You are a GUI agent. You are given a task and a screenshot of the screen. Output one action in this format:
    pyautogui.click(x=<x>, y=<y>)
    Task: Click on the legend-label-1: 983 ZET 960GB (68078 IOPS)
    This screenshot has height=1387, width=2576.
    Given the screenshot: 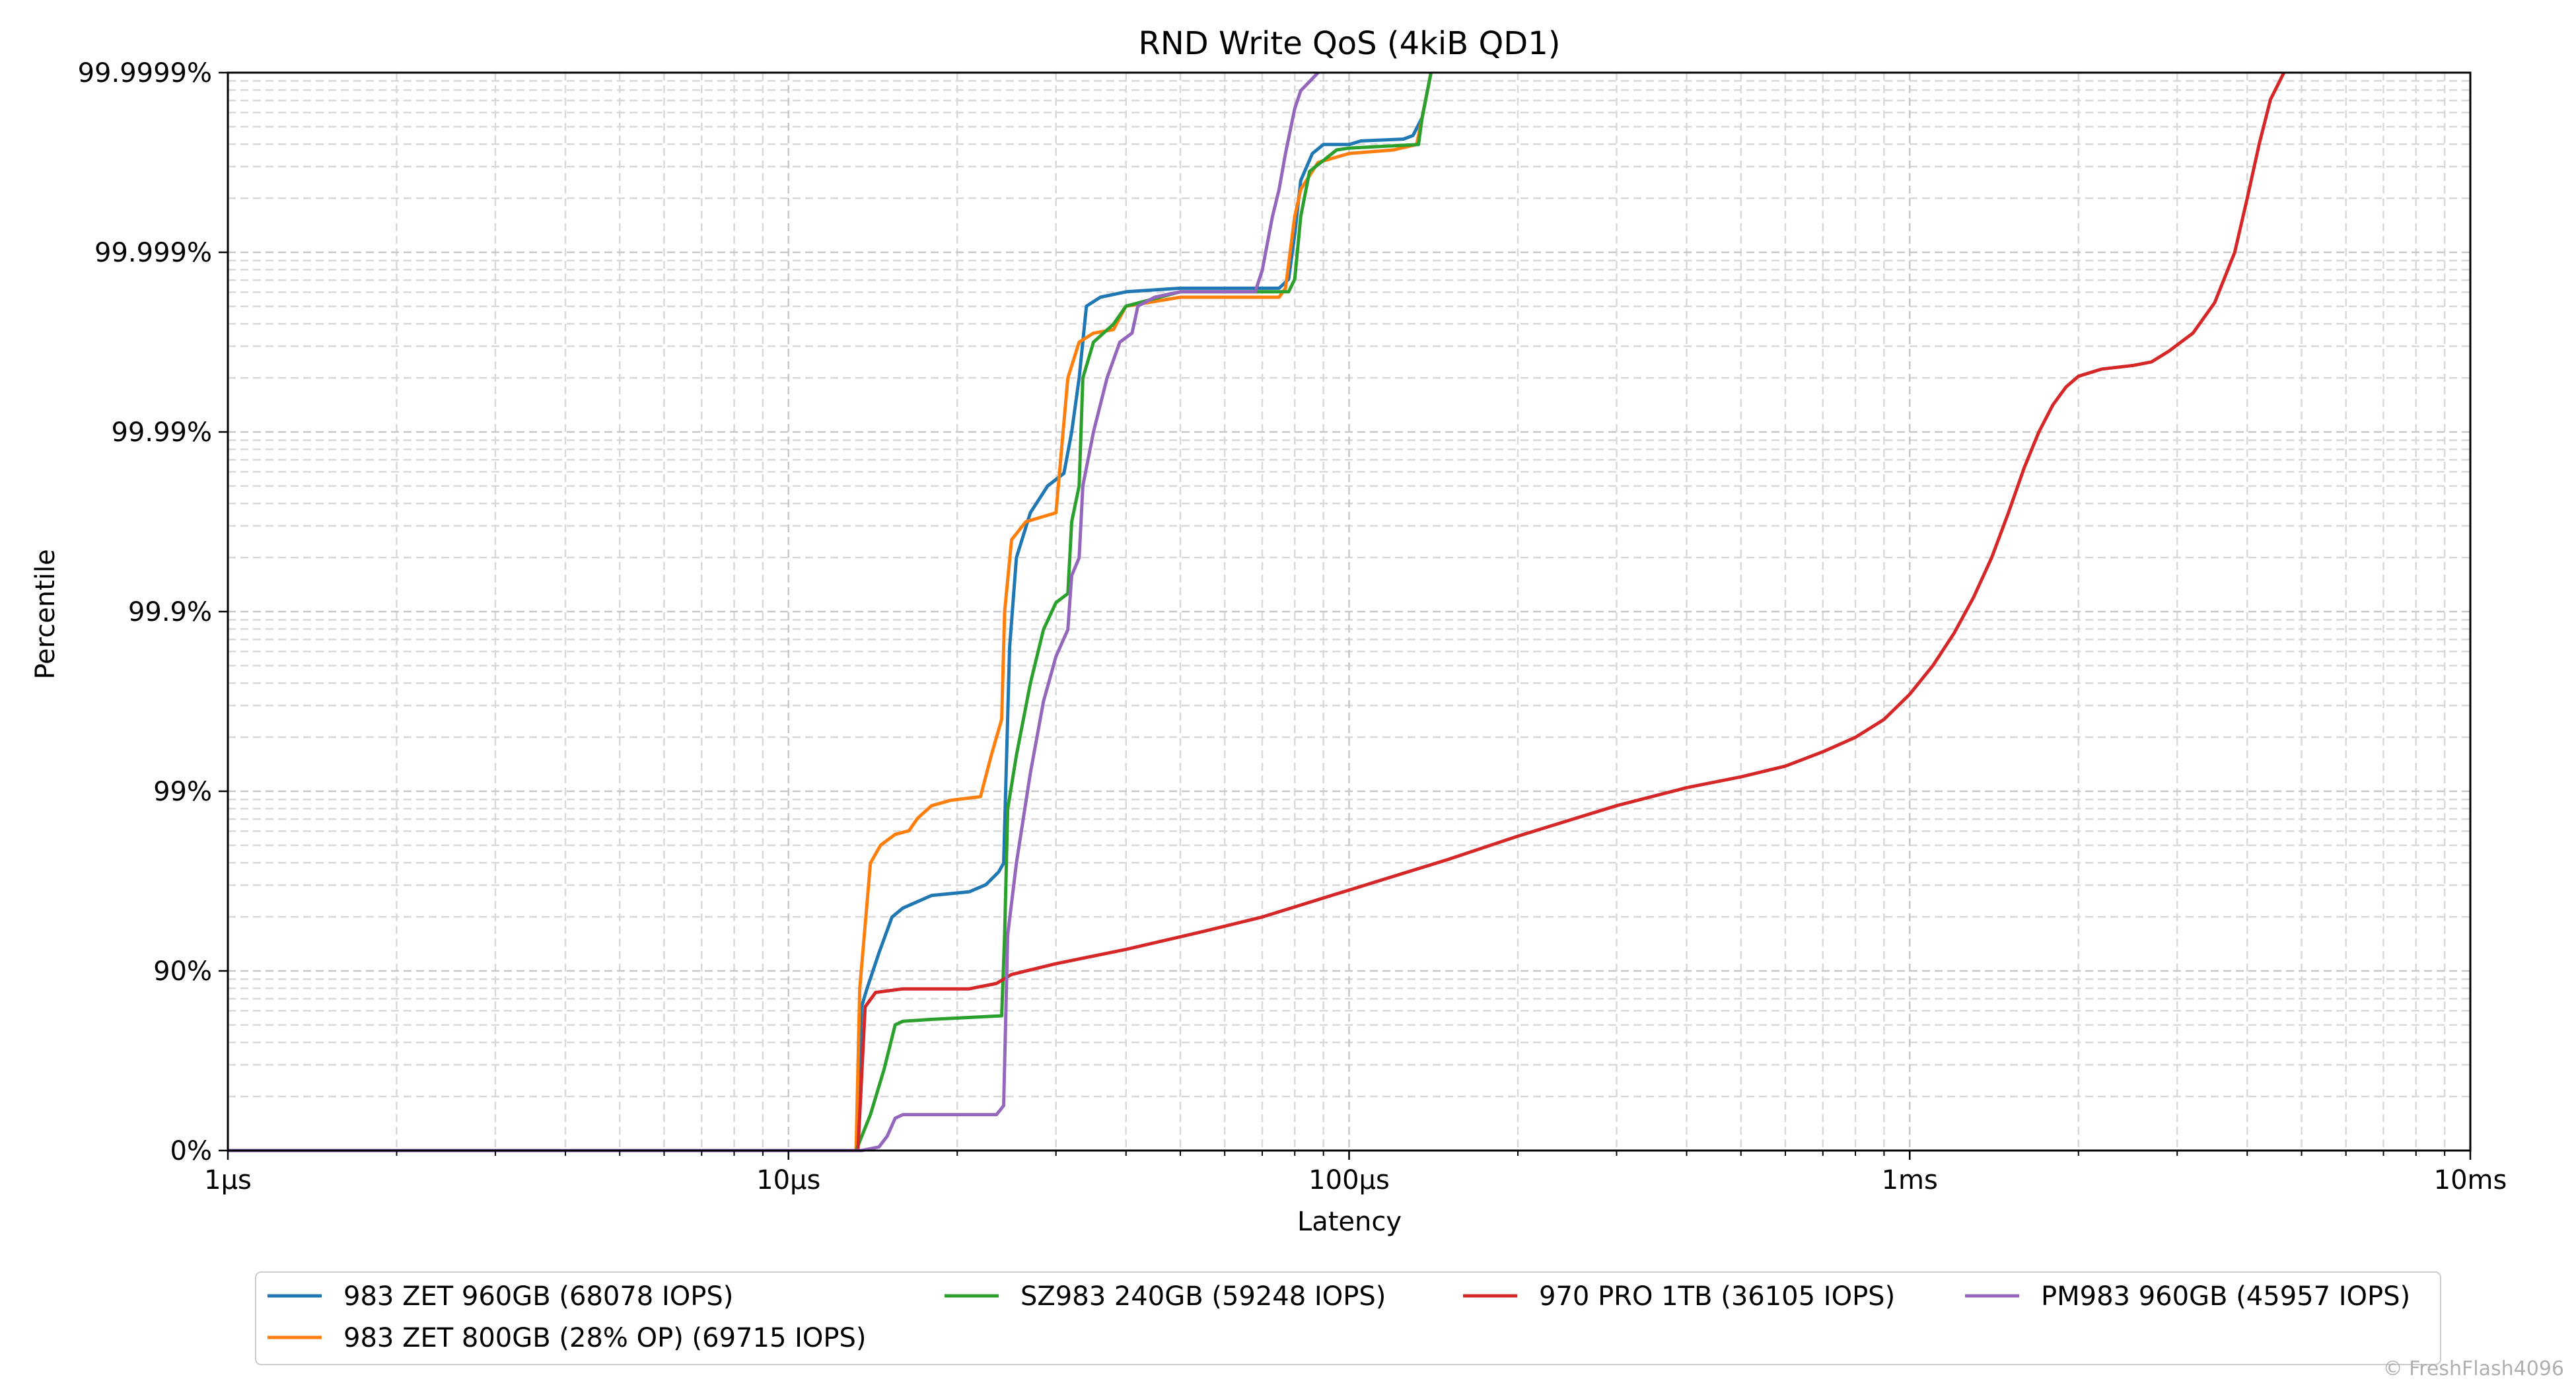 What is the action you would take?
    pyautogui.click(x=538, y=1296)
    